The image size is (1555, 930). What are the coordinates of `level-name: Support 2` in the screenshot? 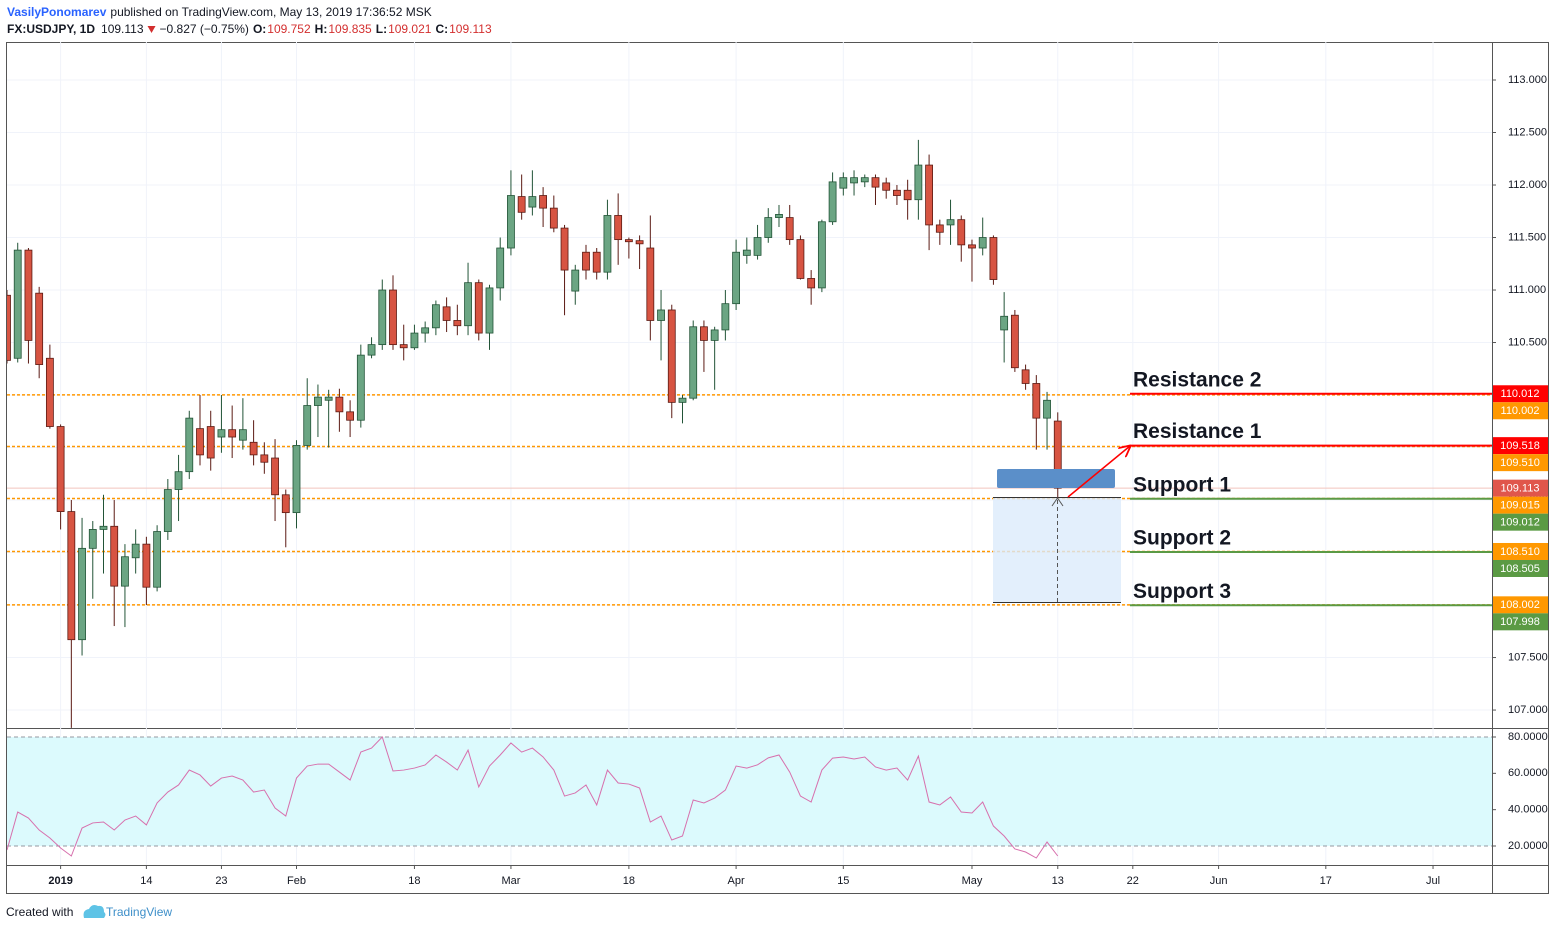 It's located at (1182, 538).